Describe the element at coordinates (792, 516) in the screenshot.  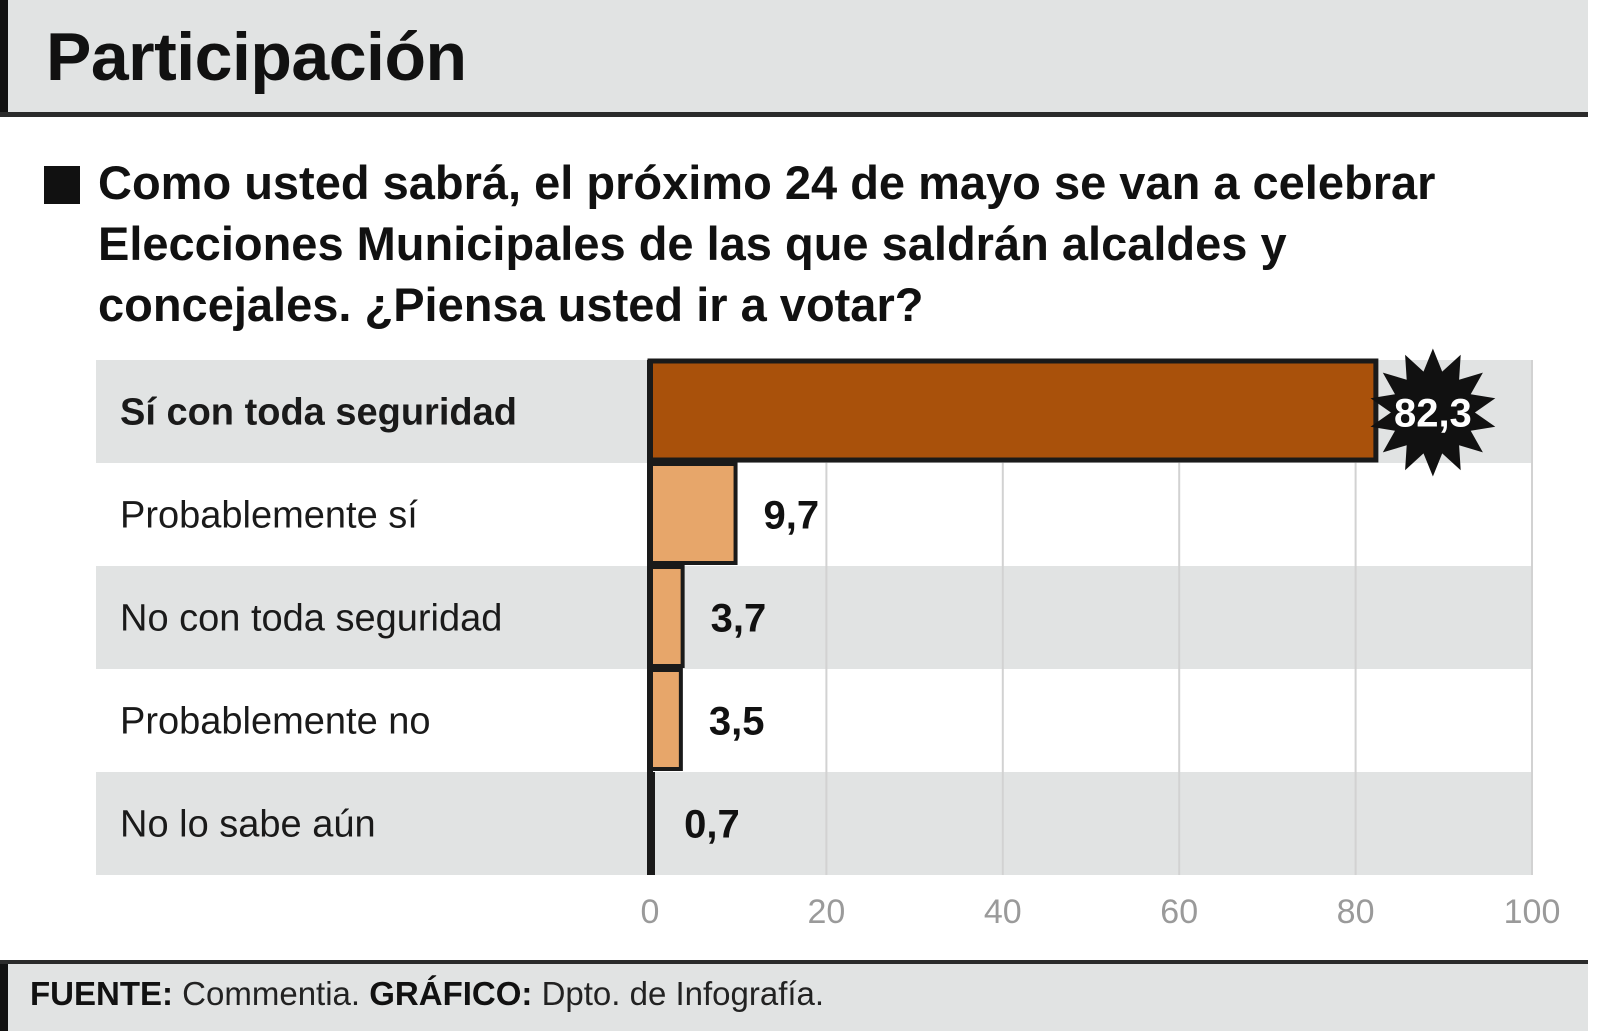
I see `value-label: 9,7` at that location.